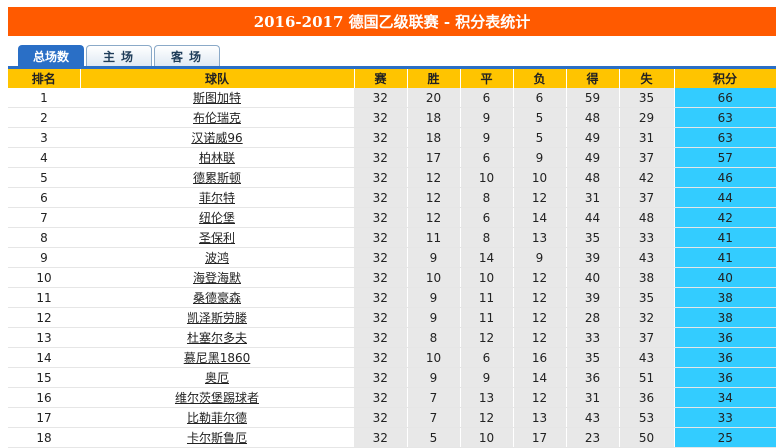 This screenshot has width=776, height=448. I want to click on team-link: 比勒菲尔德, so click(216, 418).